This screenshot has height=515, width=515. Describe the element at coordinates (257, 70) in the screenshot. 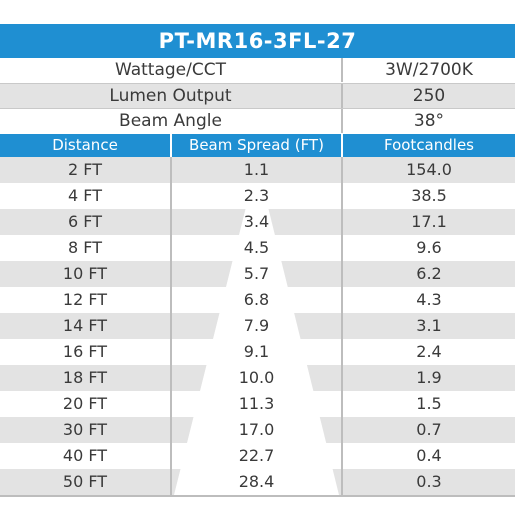

I see `spec-row-wattage: Wattage/CCT 3W/2700K` at that location.